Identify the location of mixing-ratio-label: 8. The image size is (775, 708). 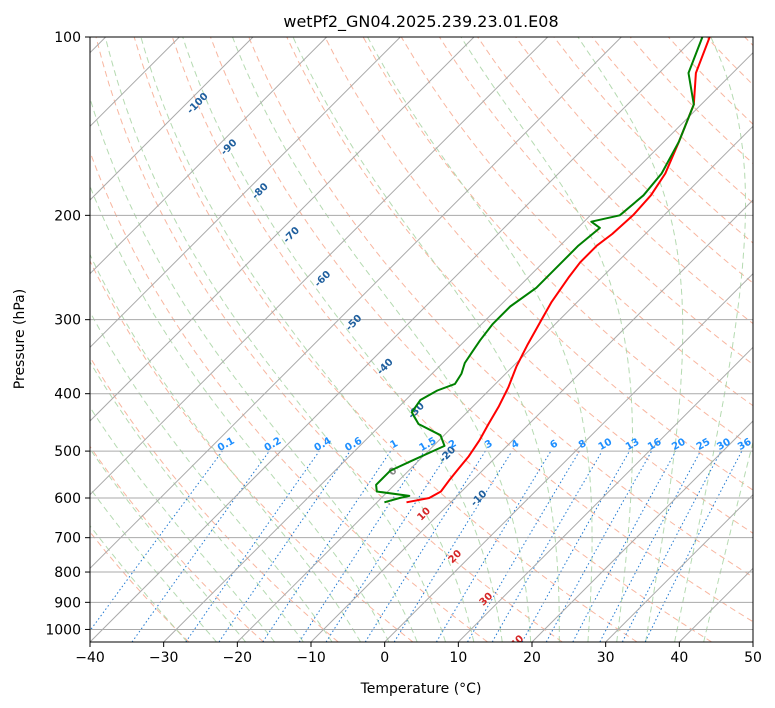
(583, 444).